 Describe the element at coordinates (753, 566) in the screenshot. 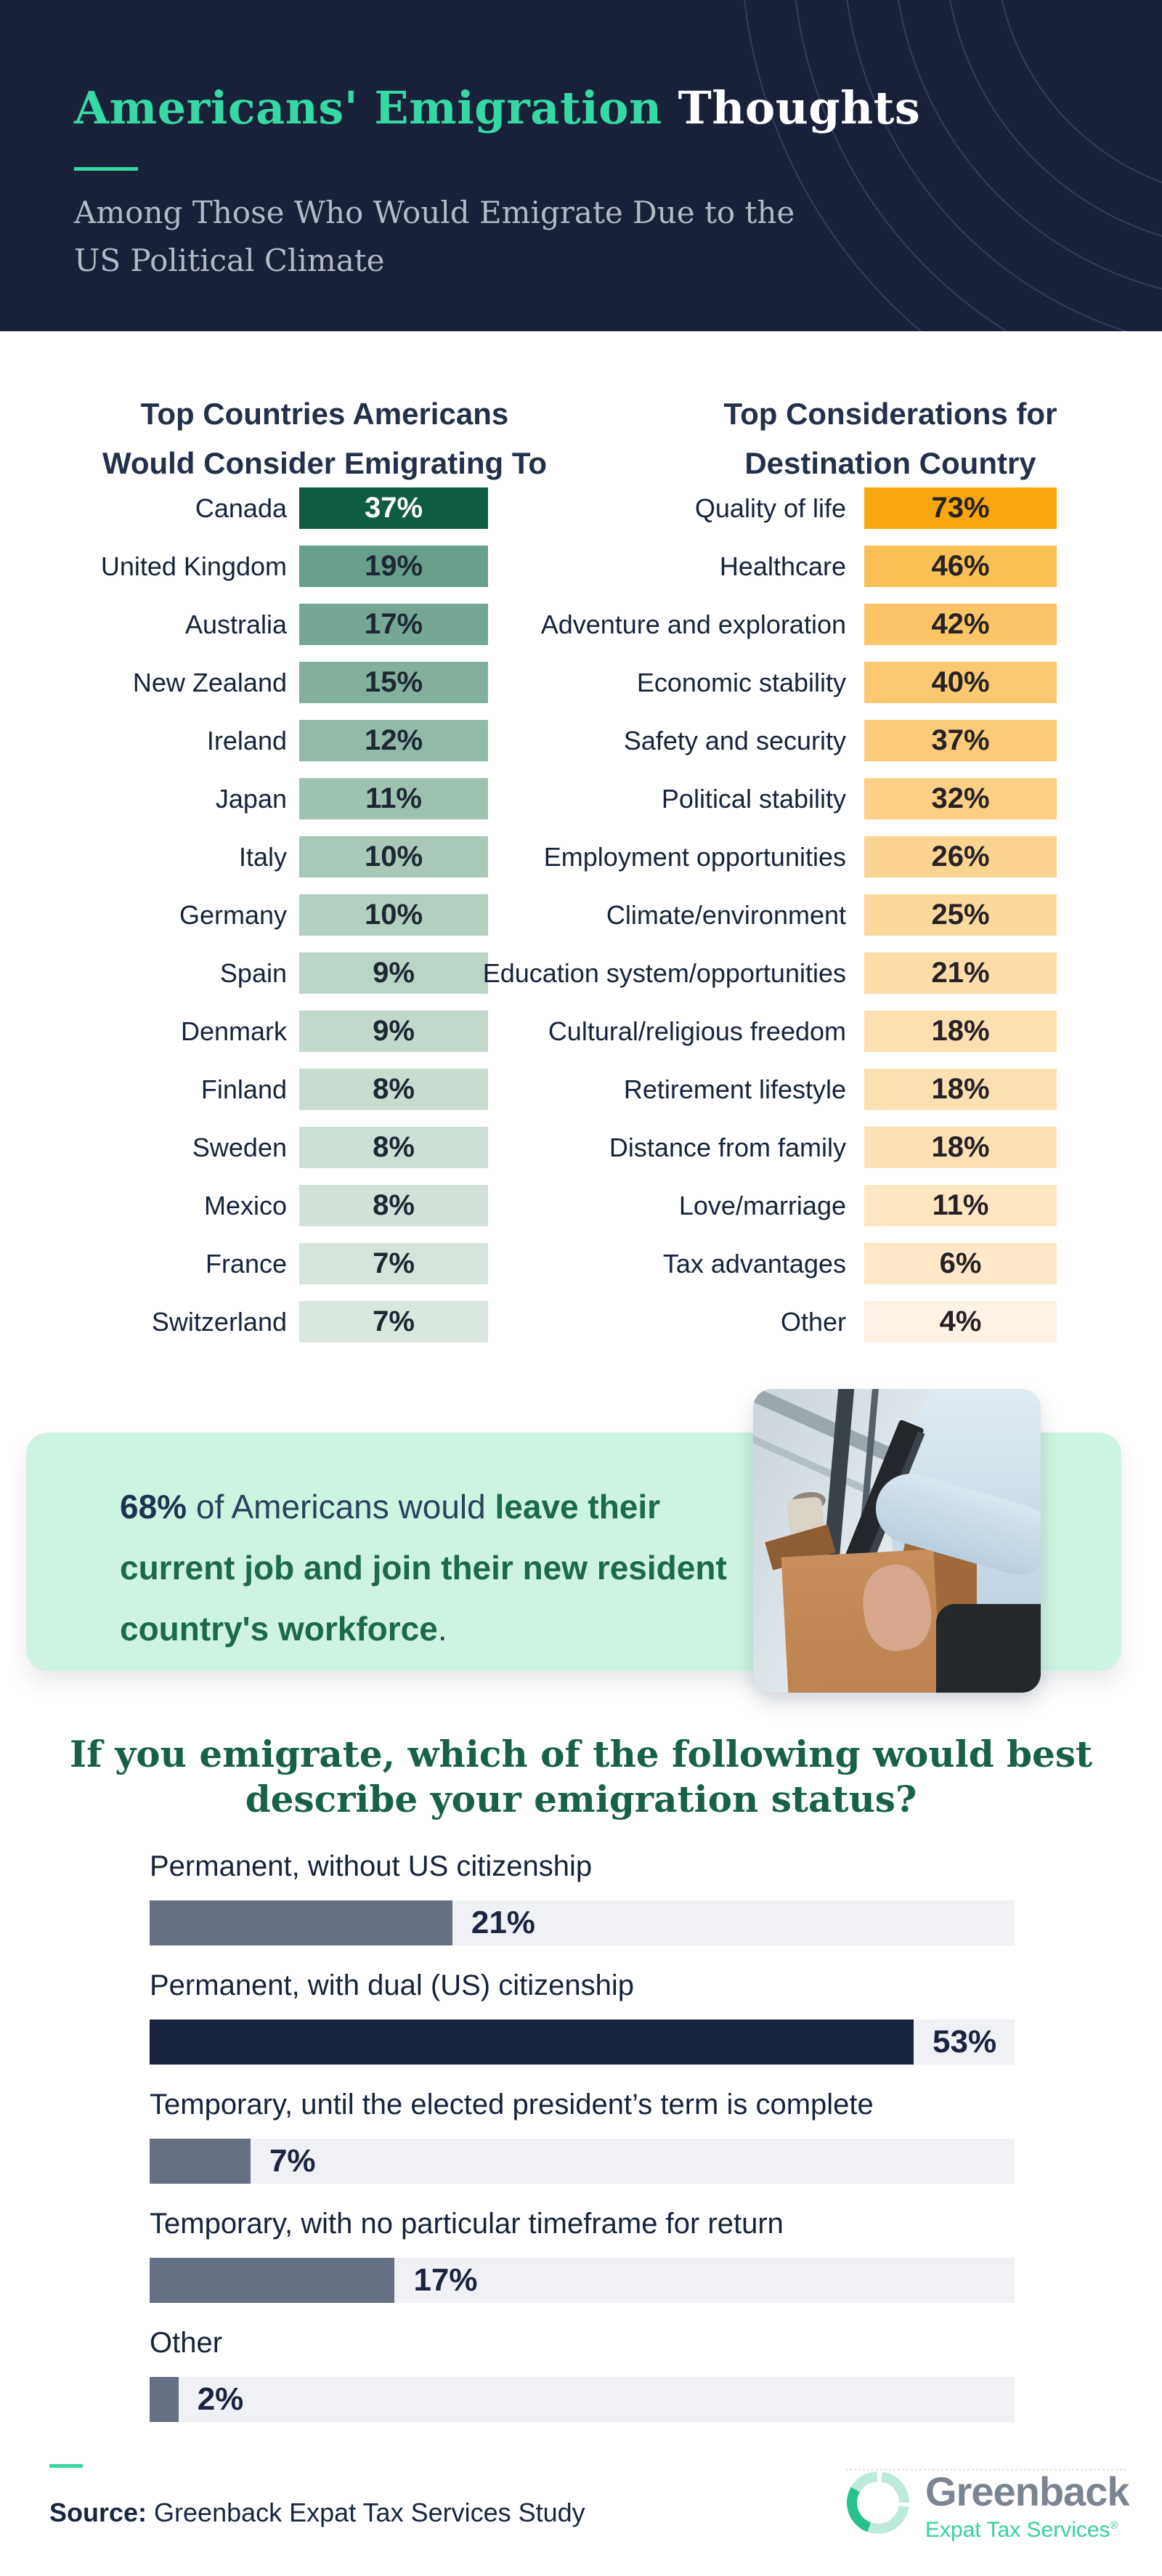

I see `chart-row: Healthcare 46%` at that location.